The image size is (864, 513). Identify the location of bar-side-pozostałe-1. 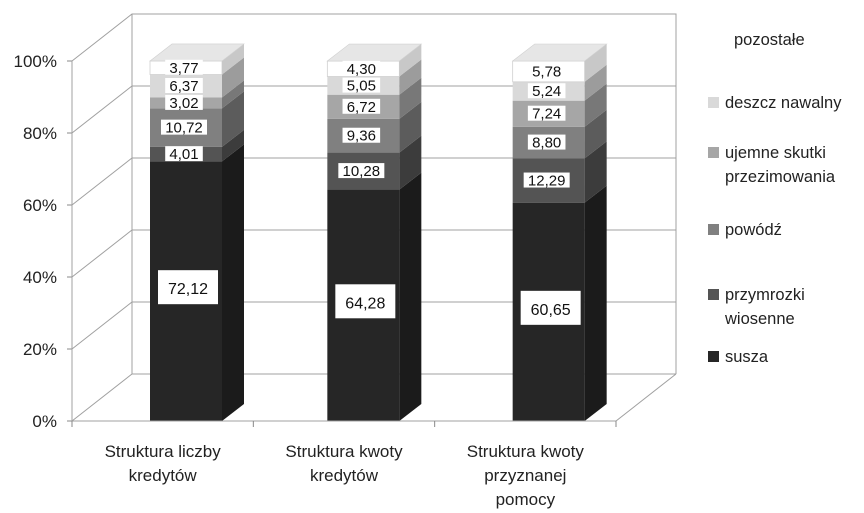
(410, 60).